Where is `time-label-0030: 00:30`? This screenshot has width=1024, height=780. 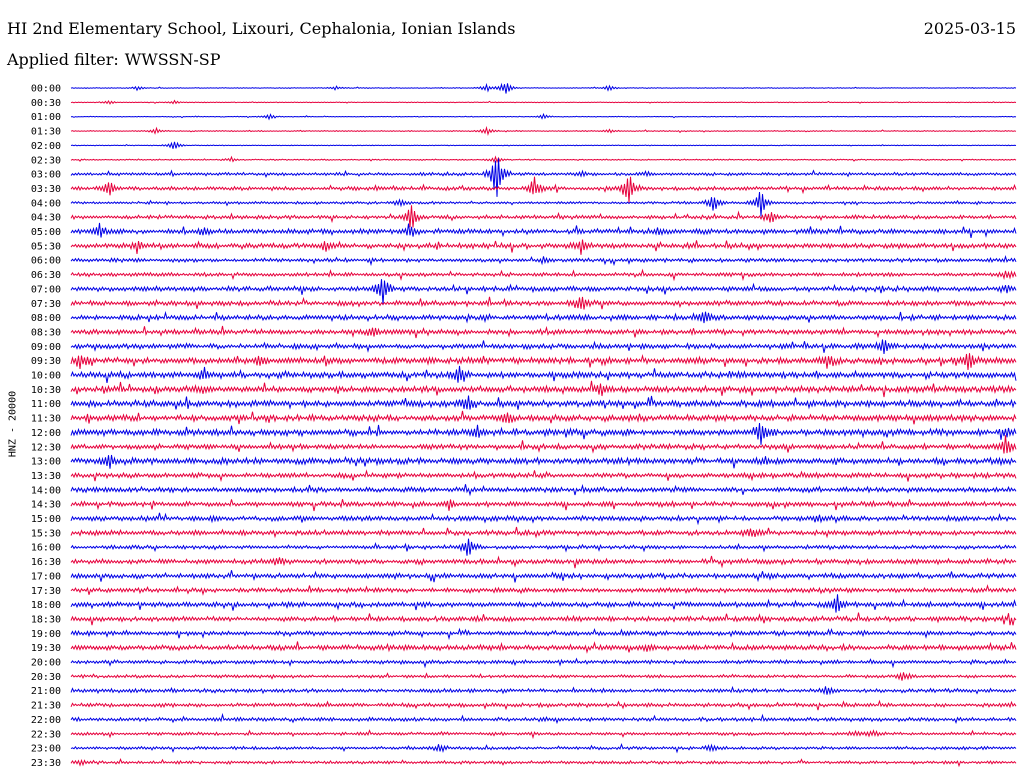 time-label-0030: 00:30 is located at coordinates (46, 103).